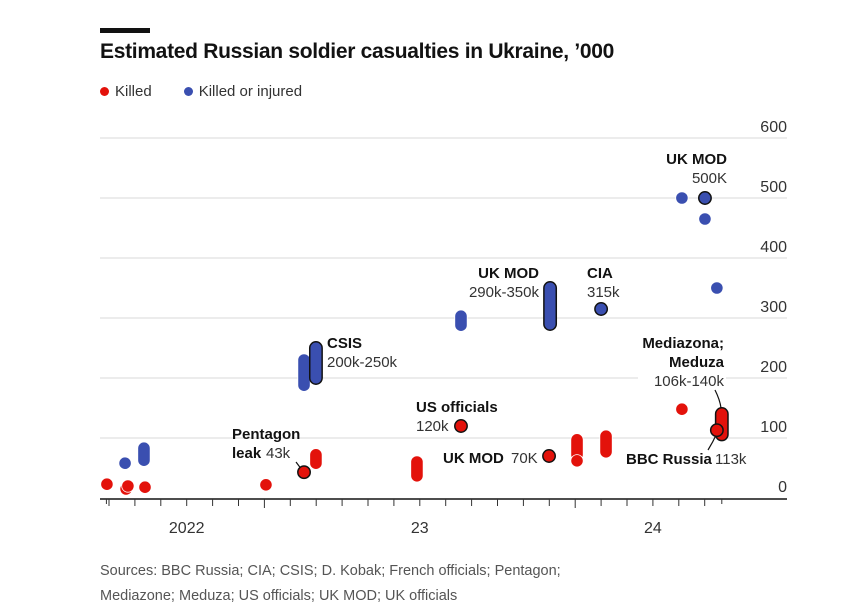 The height and width of the screenshot is (609, 867). I want to click on legend-label-killed-or-injured: Killed or injured, so click(250, 91).